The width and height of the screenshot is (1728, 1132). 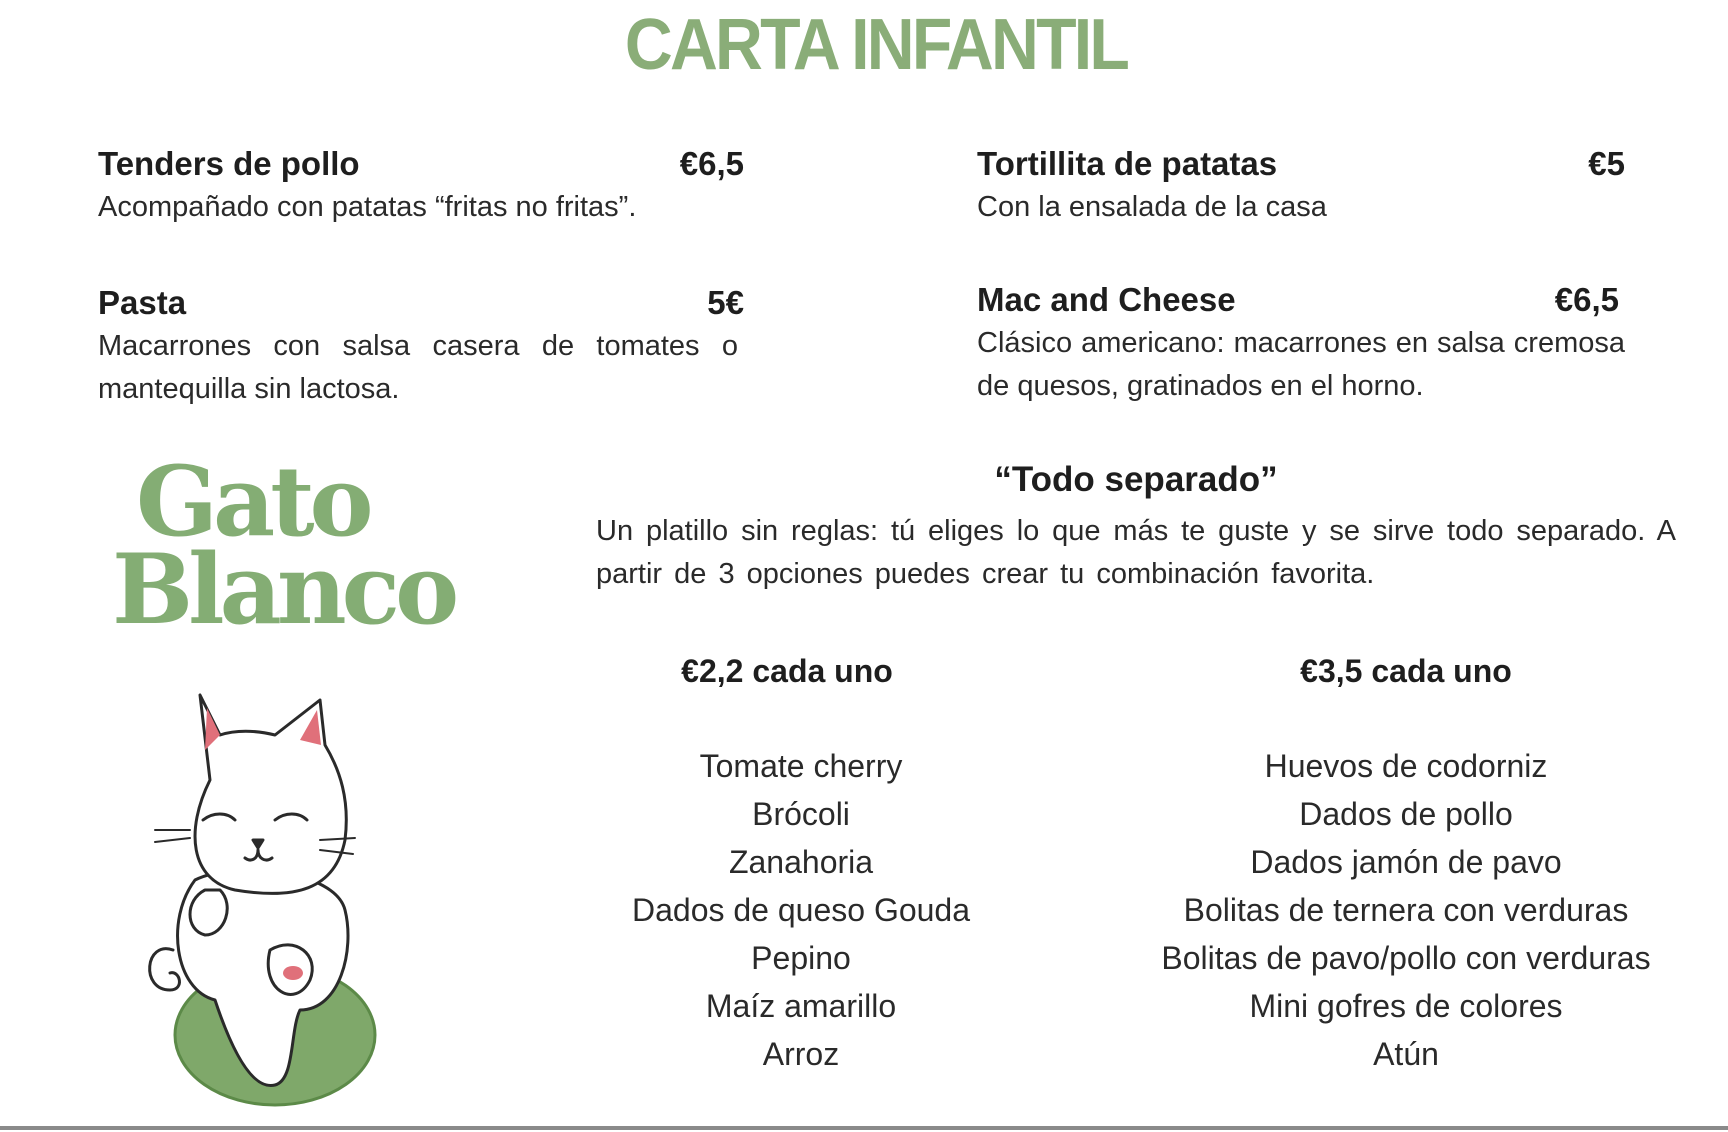 I want to click on logo-line-1: Gato, so click(x=255, y=501).